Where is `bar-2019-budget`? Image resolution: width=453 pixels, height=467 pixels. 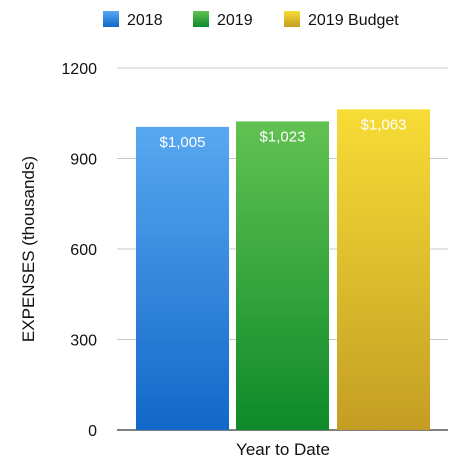 bar-2019-budget is located at coordinates (383, 269).